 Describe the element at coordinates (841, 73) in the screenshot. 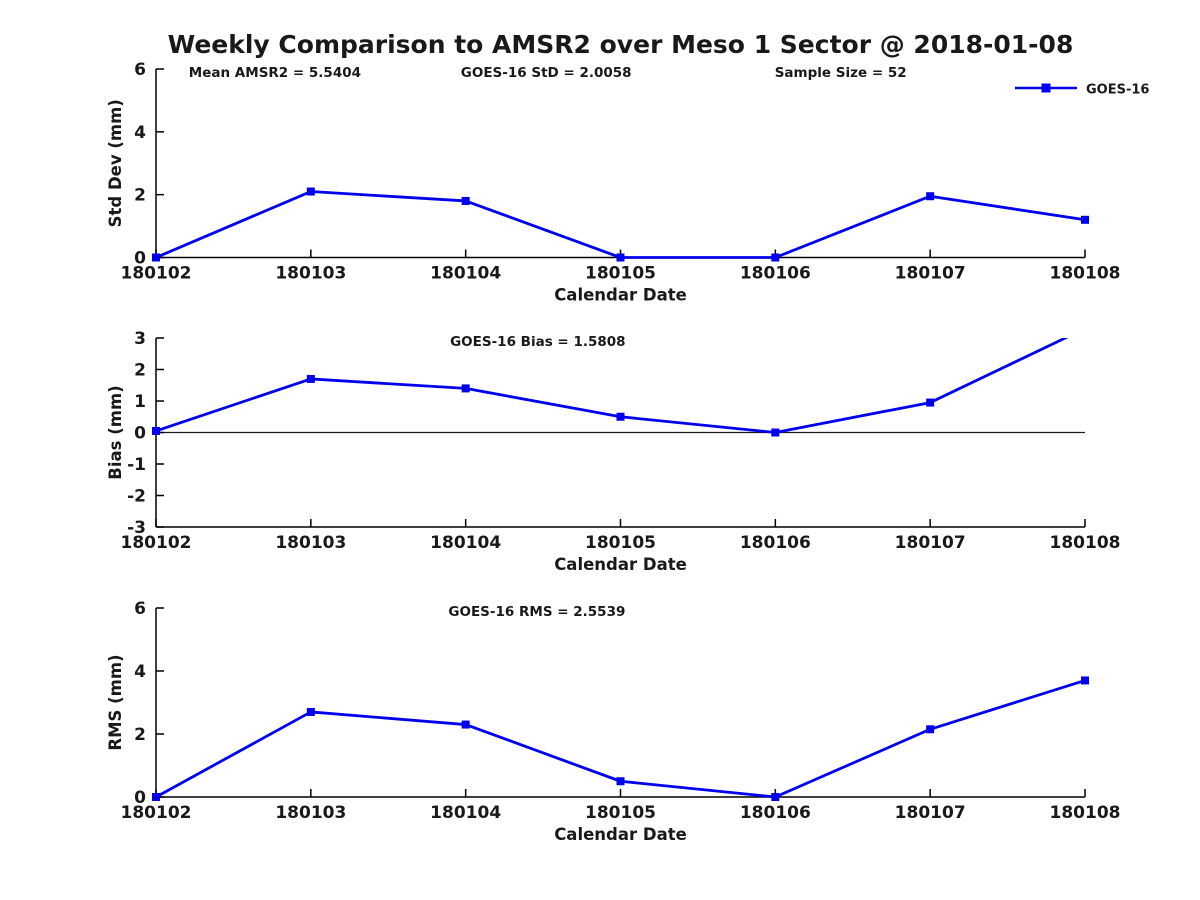

I see `annotation-text: Sample Size = 52` at that location.